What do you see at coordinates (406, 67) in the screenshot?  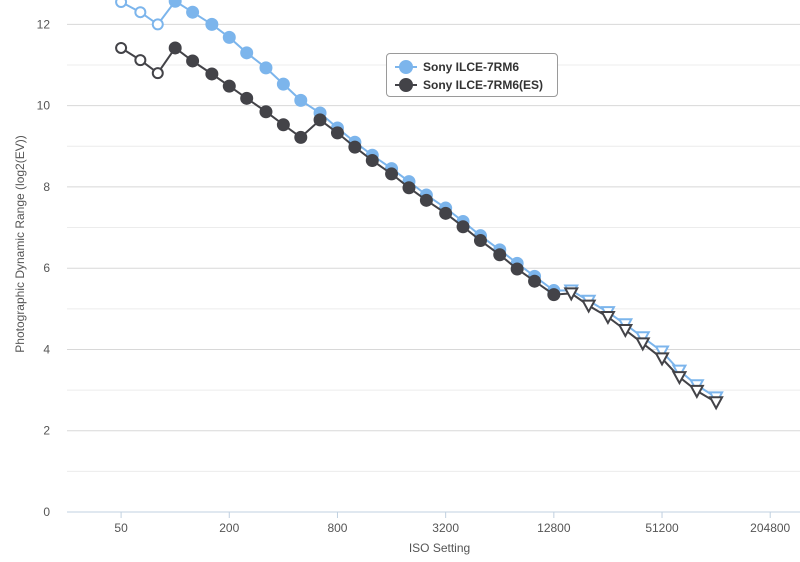 I see `legend-marker-series1` at bounding box center [406, 67].